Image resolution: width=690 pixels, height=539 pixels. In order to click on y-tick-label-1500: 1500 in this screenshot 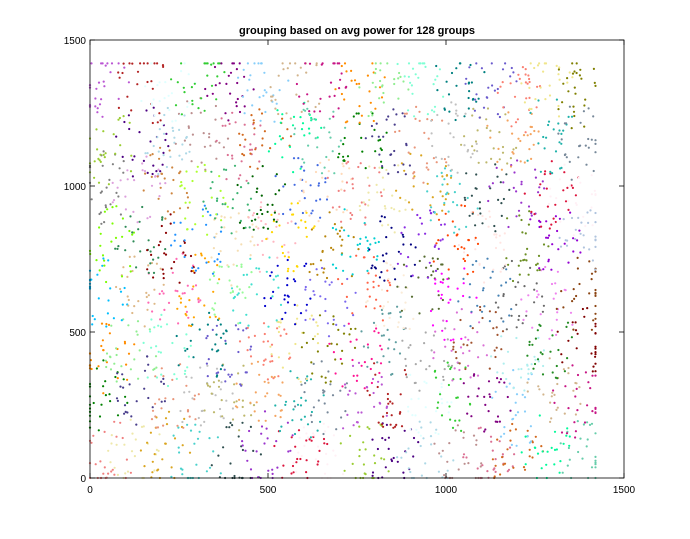, I will do `click(75, 41)`.